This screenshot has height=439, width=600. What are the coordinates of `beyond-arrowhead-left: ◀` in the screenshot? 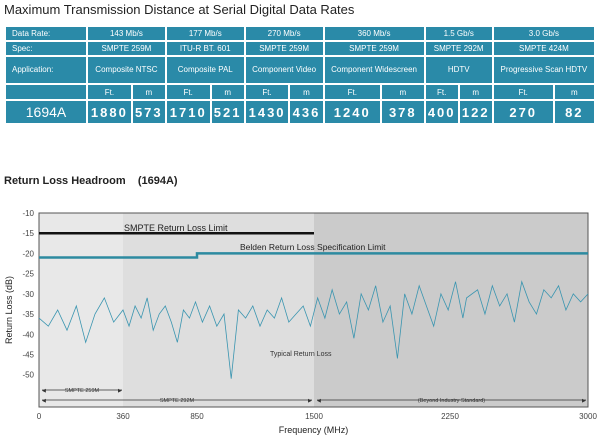 It's located at (319, 401).